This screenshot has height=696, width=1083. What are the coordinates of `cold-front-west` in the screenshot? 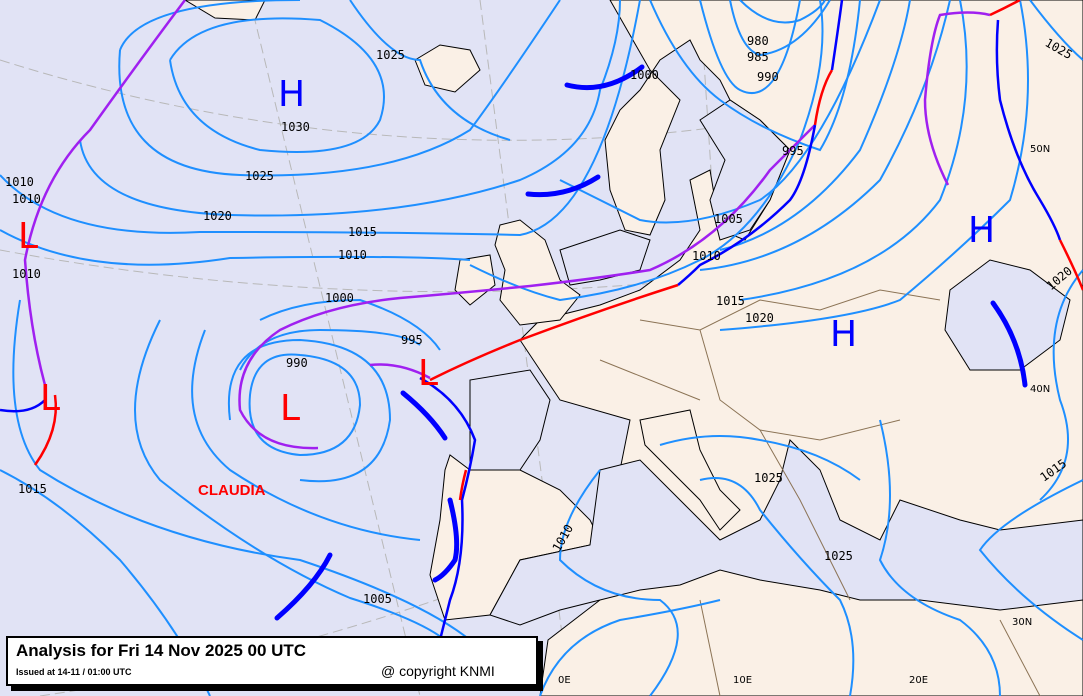 It's located at (23, 406).